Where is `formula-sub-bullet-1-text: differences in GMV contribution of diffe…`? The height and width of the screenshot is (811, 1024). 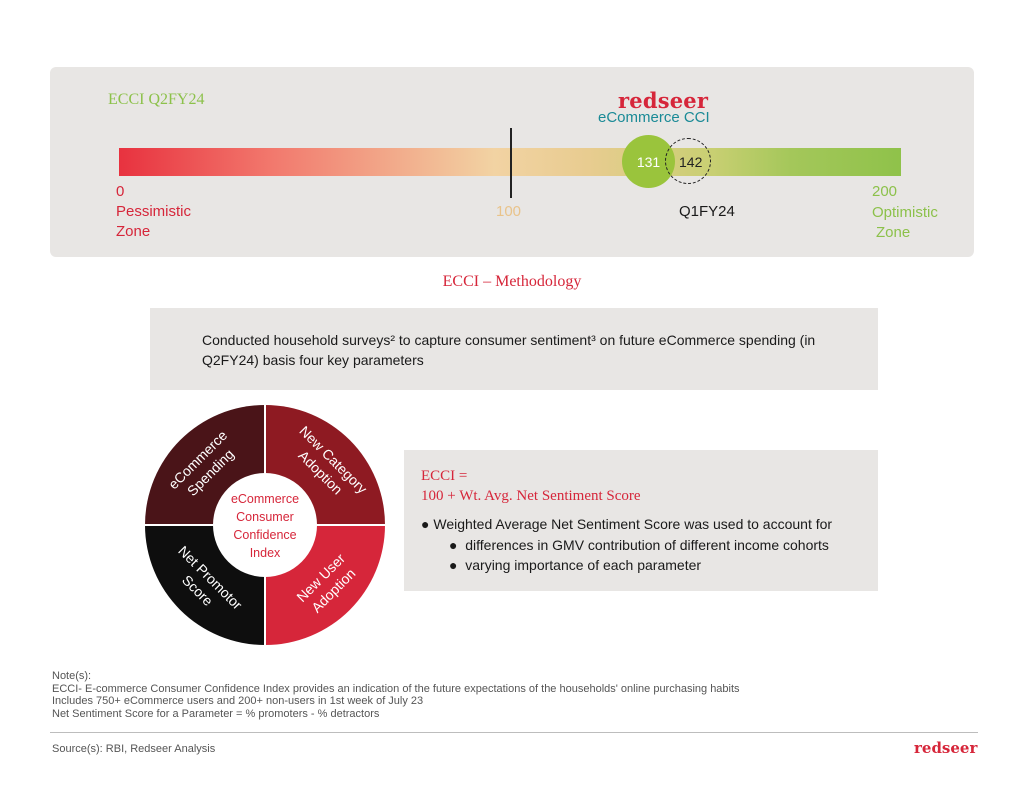
formula-sub-bullet-1-text: differences in GMV contribution of diffe… is located at coordinates (647, 545).